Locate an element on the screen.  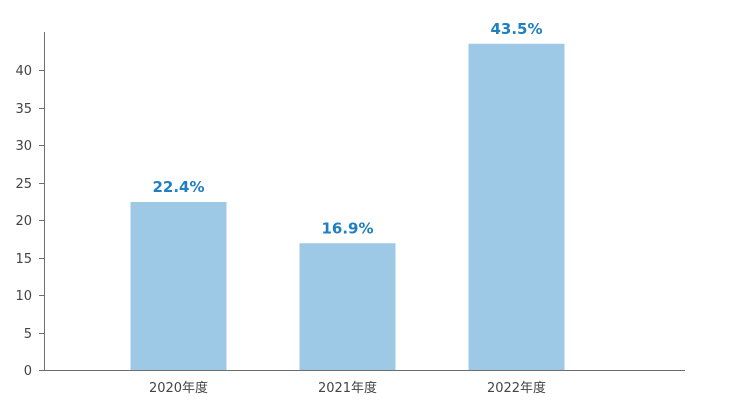
y-axis-ticks: 0 5 10 15 20 25 30 35 40 is located at coordinates (29, 221).